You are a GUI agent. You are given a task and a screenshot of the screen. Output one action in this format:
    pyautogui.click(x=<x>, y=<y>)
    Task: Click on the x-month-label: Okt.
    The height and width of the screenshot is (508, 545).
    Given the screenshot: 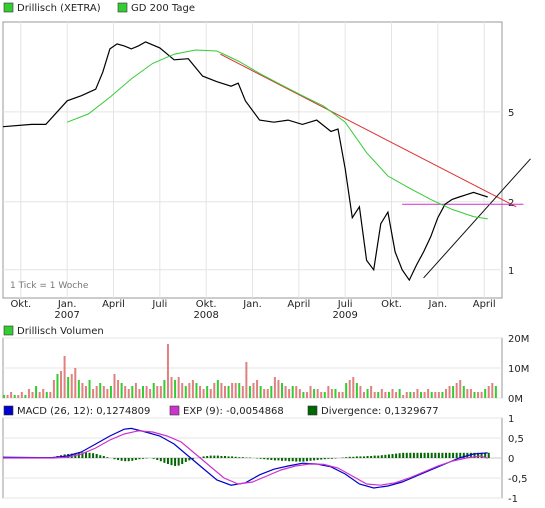 What is the action you would take?
    pyautogui.click(x=391, y=304)
    